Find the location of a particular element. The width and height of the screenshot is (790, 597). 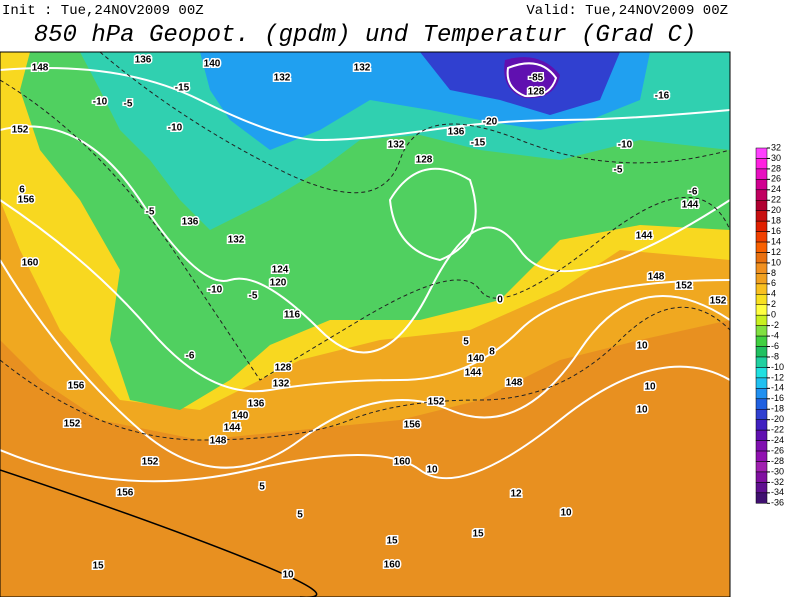

contour-label: -6 is located at coordinates (693, 192).